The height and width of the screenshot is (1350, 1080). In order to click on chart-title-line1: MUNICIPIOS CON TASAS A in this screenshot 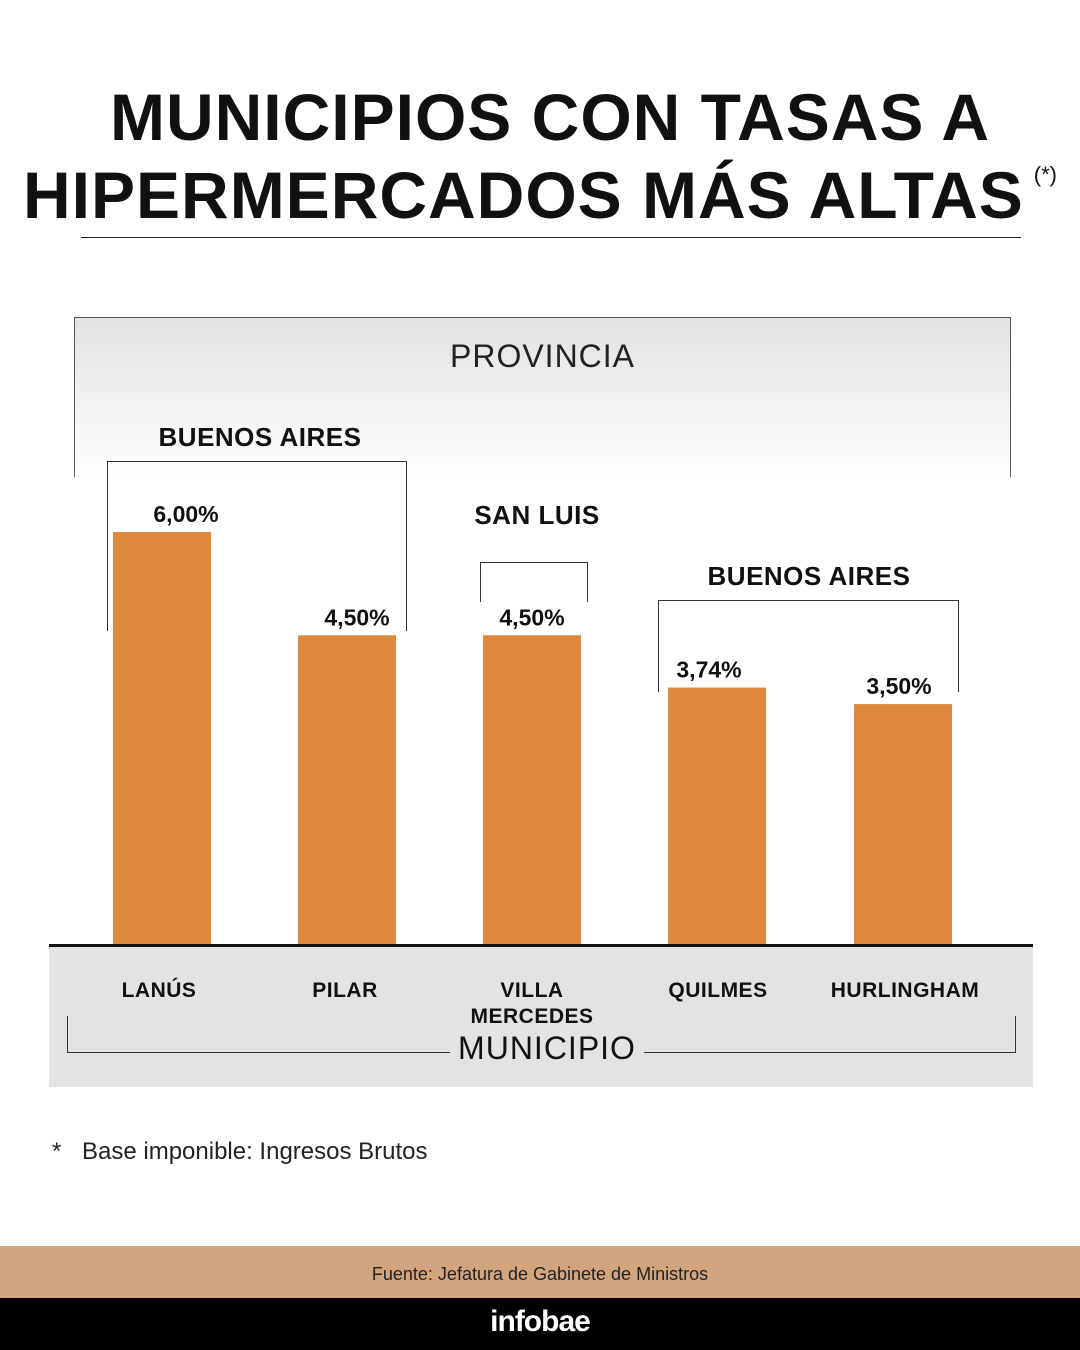, I will do `click(550, 117)`.